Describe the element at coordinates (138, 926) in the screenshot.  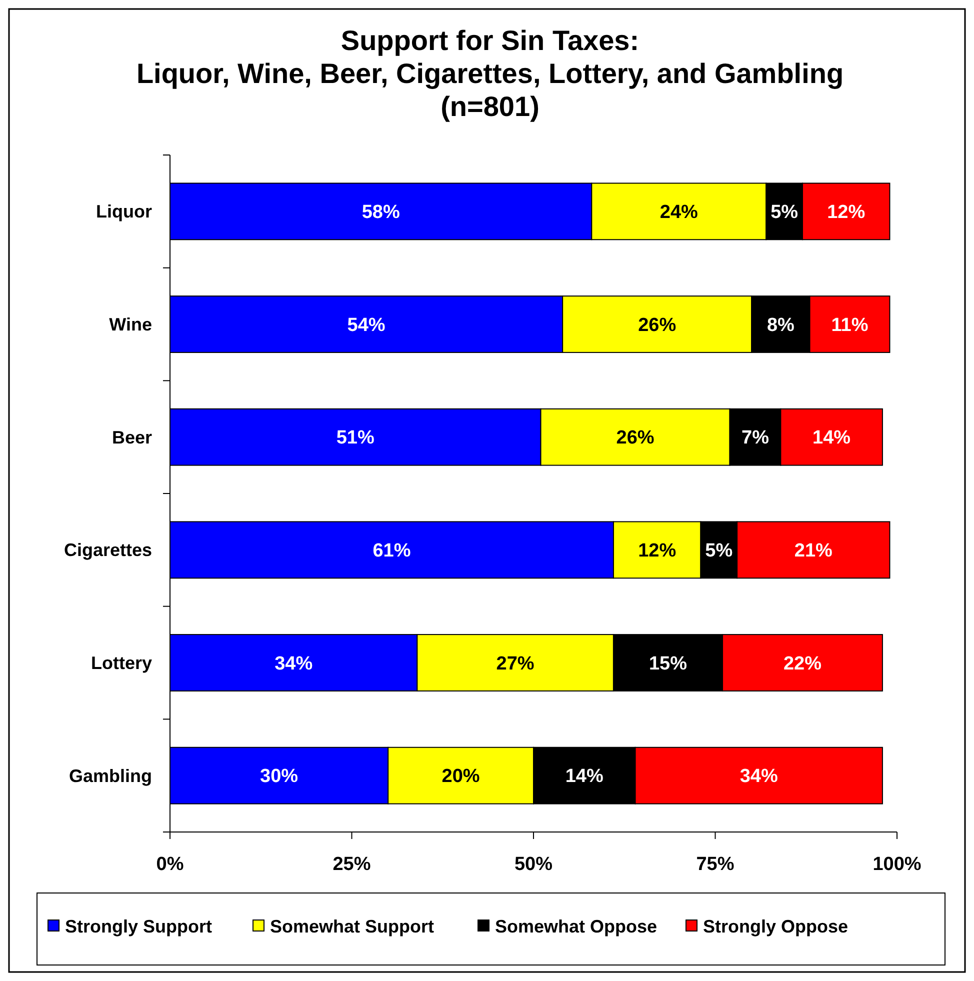
I see `legend-label: Strongly Support` at that location.